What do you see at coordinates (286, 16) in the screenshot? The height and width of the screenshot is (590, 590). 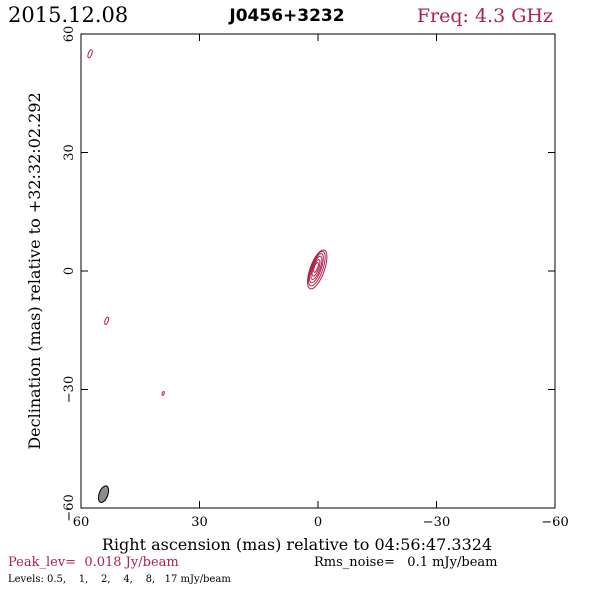 I see `source-name: J0456+3232` at bounding box center [286, 16].